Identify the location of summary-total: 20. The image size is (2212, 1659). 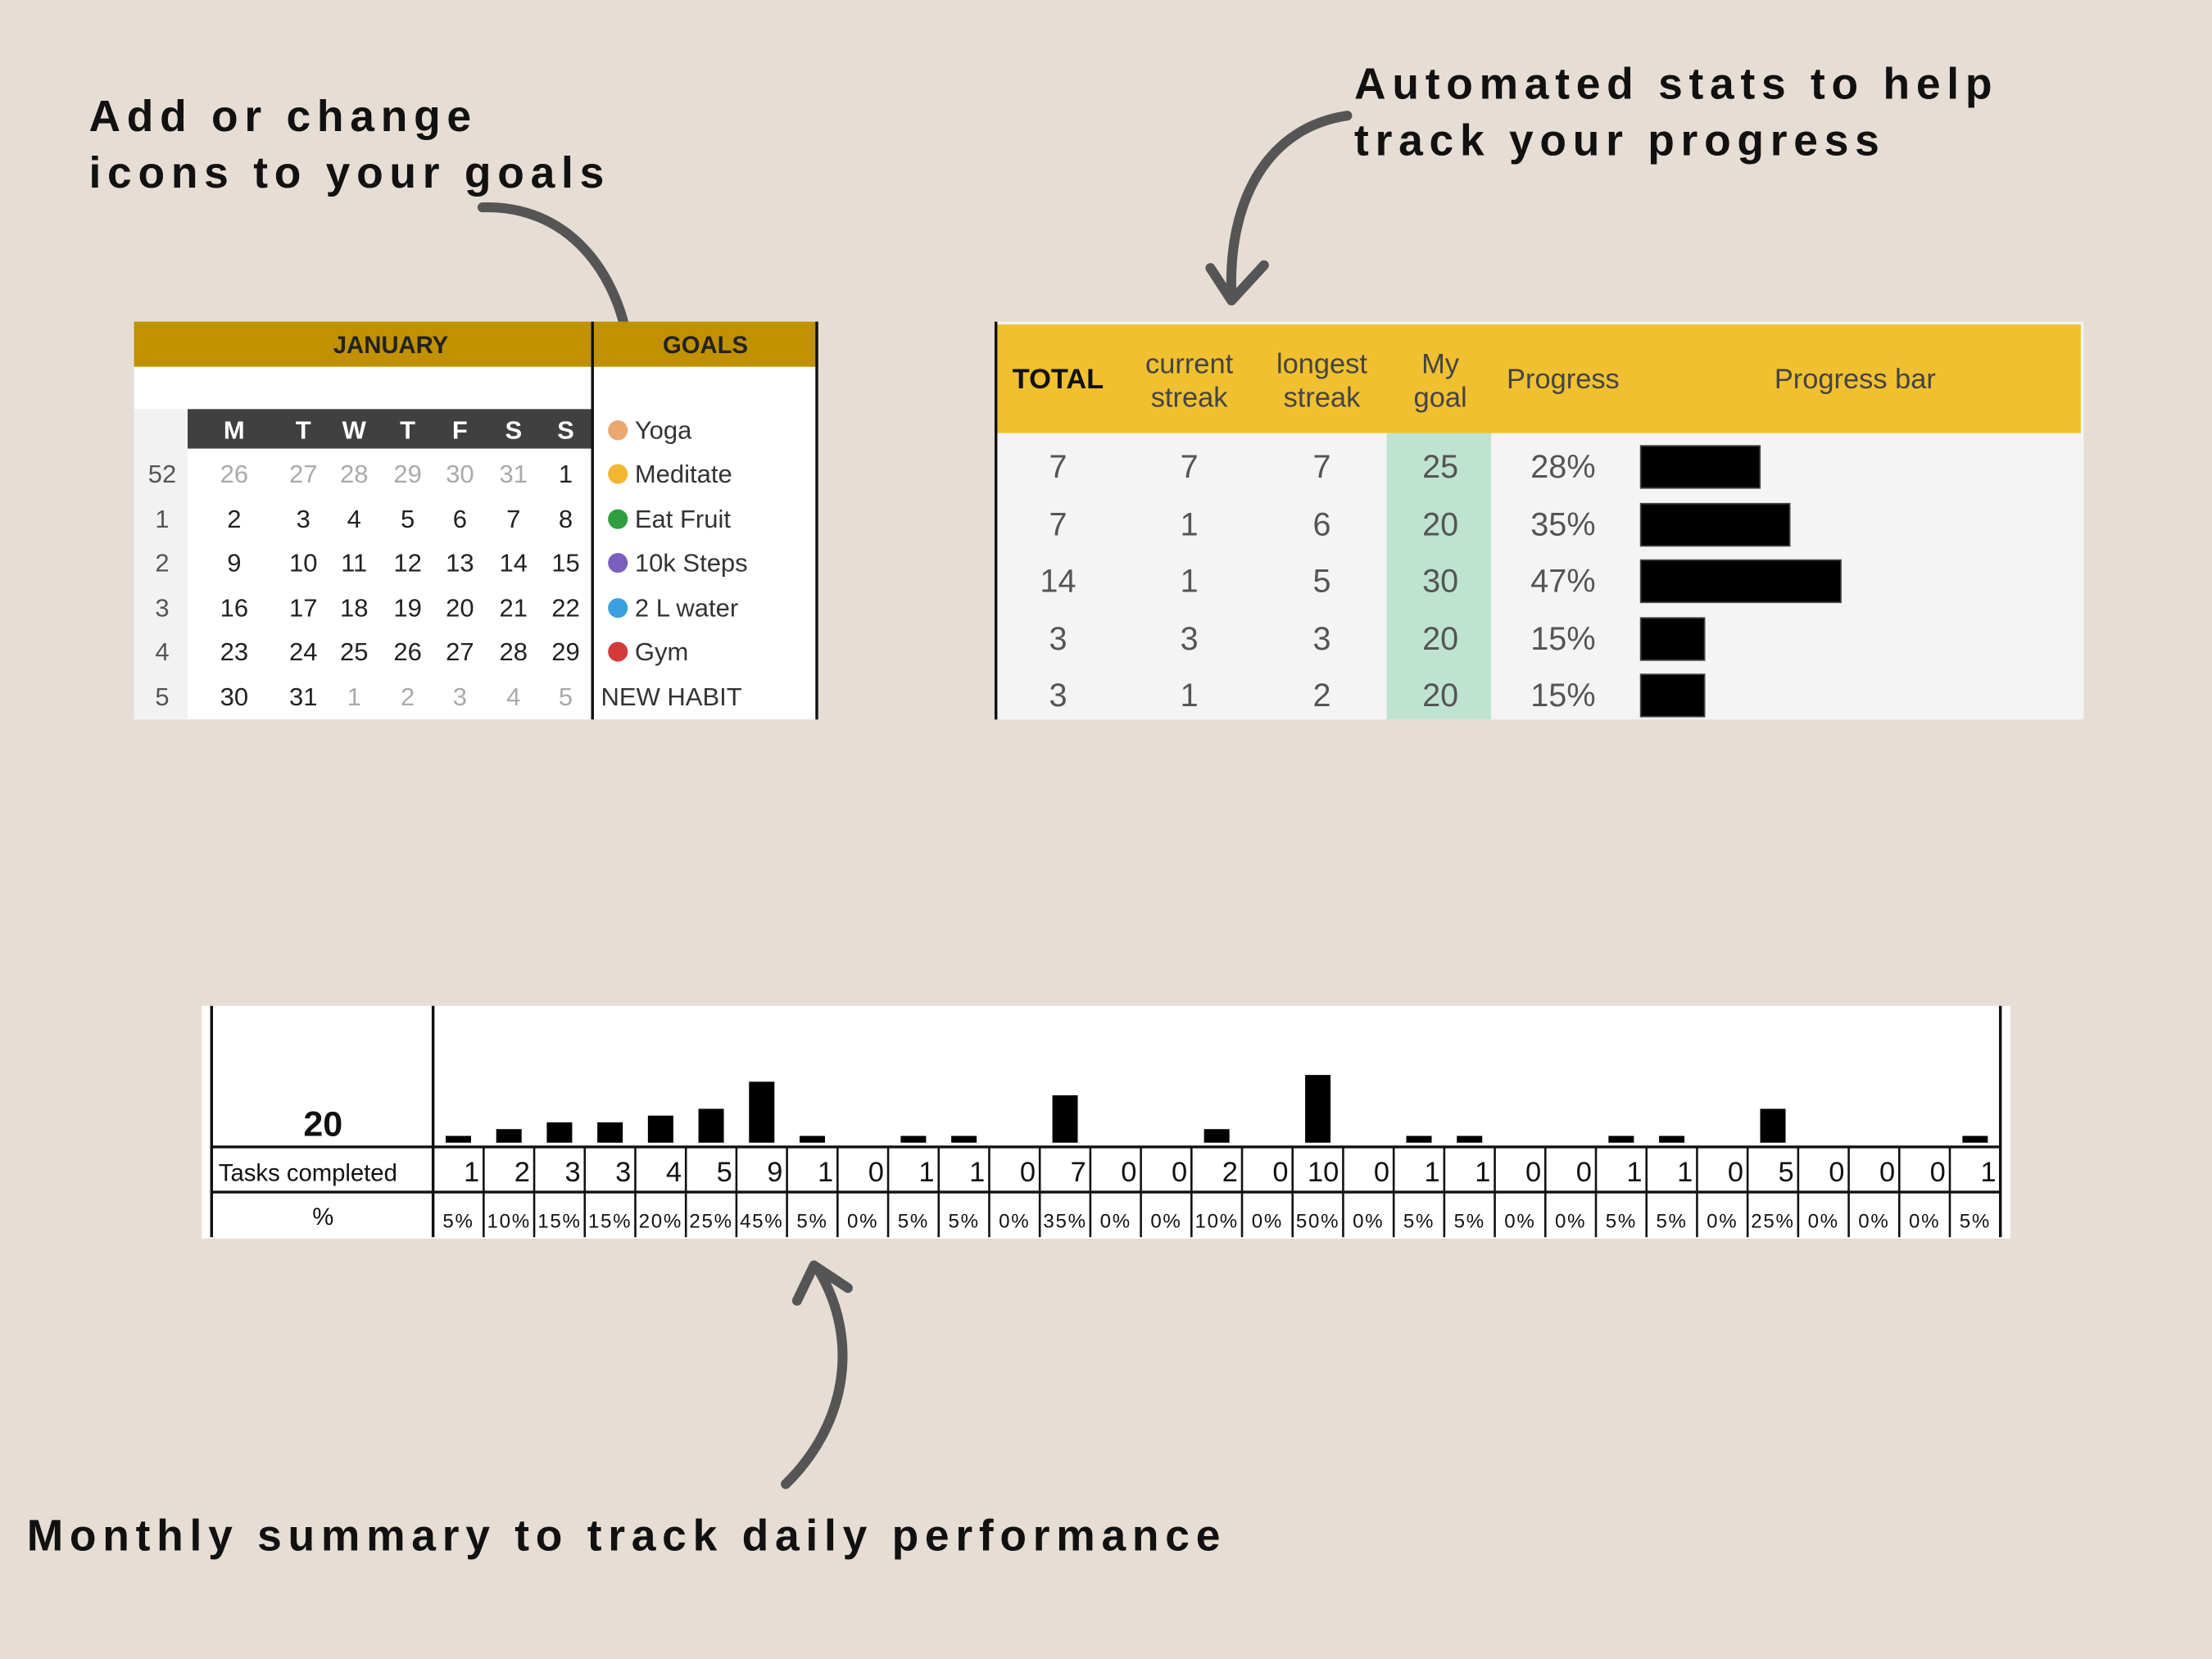
(322, 1124).